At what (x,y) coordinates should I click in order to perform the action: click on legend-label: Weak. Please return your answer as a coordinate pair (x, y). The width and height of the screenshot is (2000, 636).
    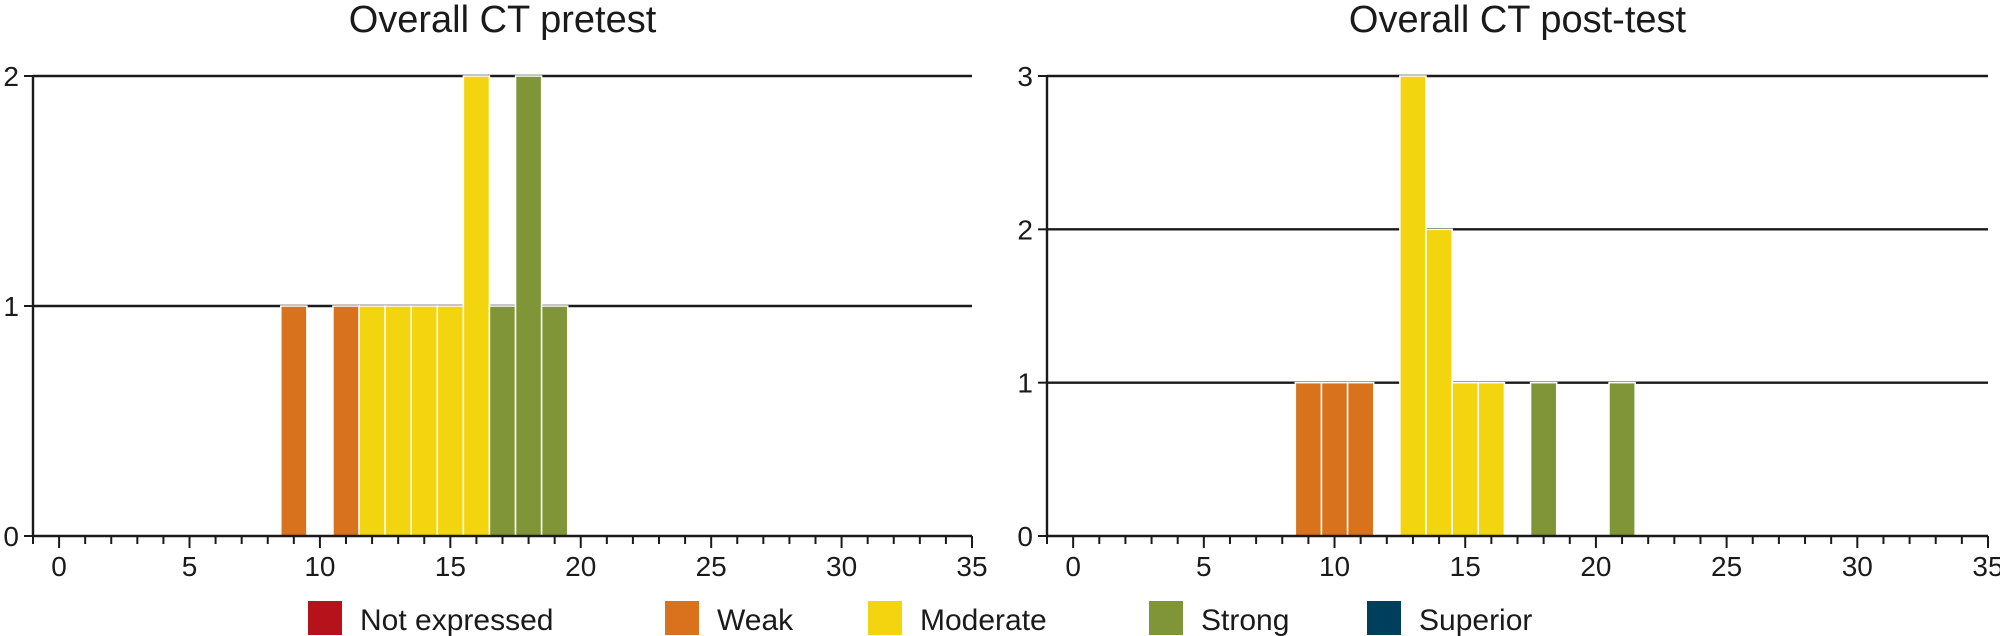
    Looking at the image, I should click on (755, 620).